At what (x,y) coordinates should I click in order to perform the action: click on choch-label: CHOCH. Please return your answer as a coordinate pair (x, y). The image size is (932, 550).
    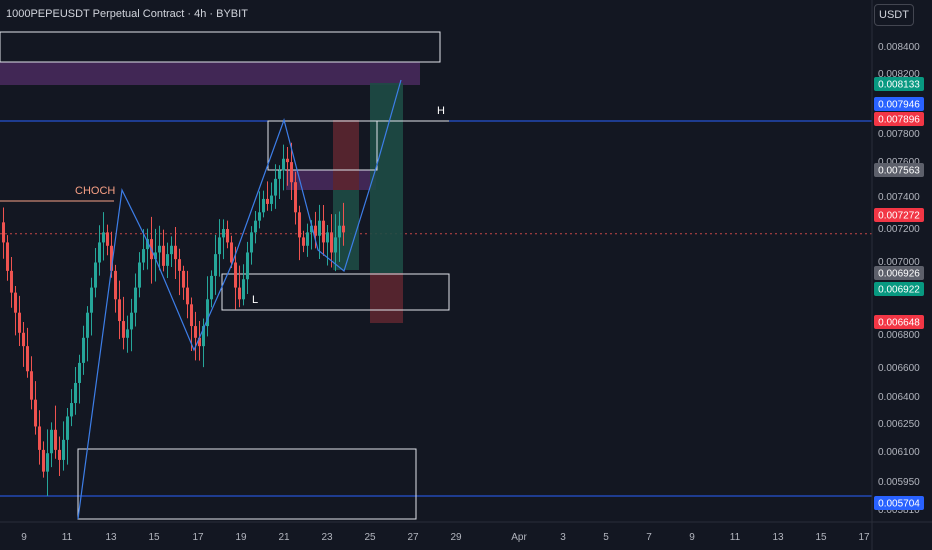
    Looking at the image, I should click on (95, 191).